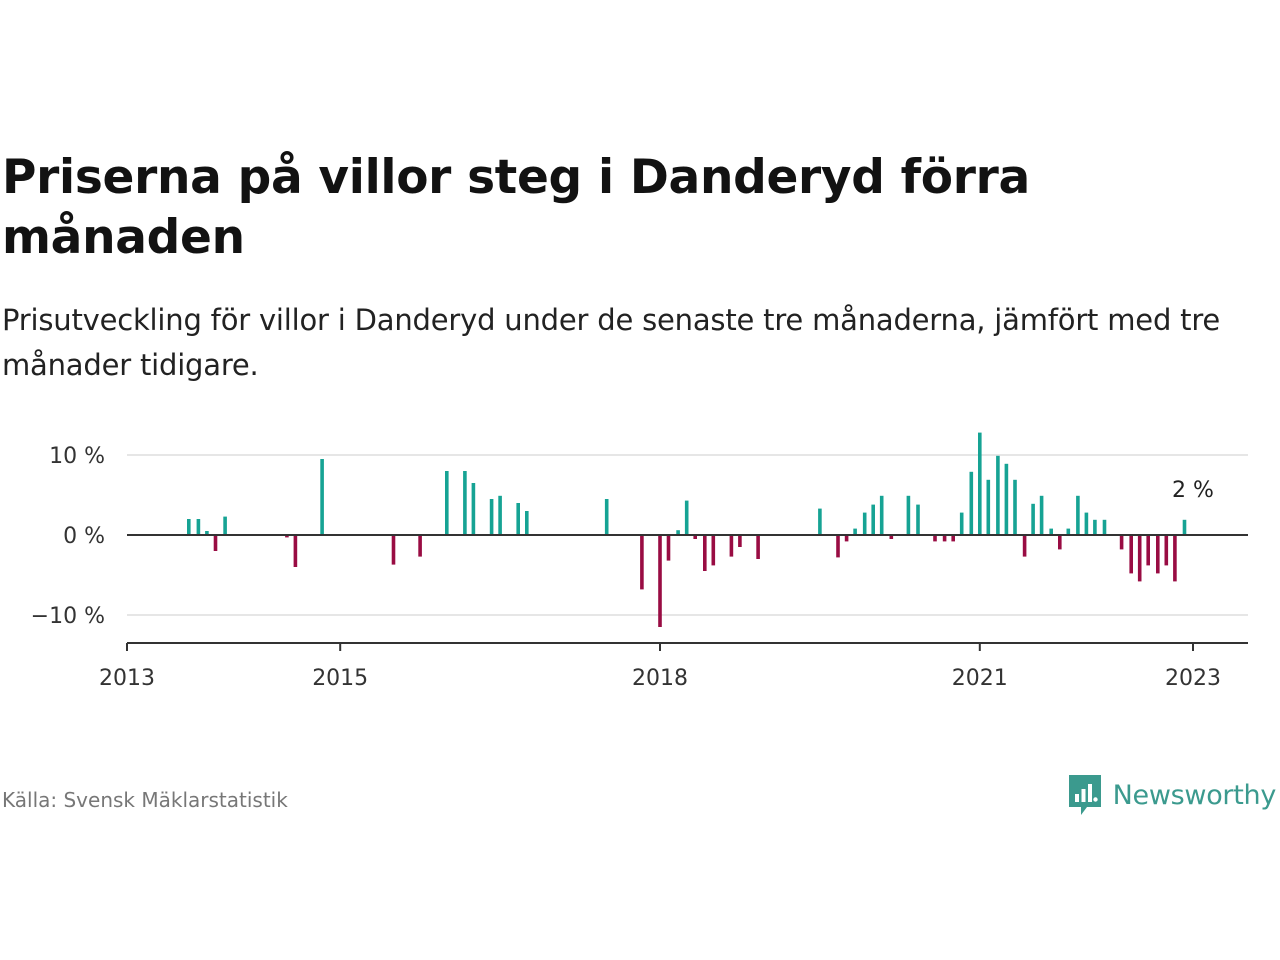 The width and height of the screenshot is (1280, 960). I want to click on y-tick-label: −10 %, so click(68, 616).